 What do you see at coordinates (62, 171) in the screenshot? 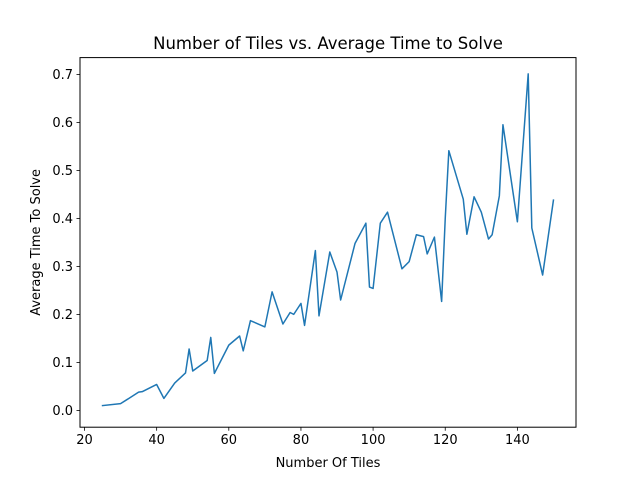
I see `y-tick-label: 0.5` at bounding box center [62, 171].